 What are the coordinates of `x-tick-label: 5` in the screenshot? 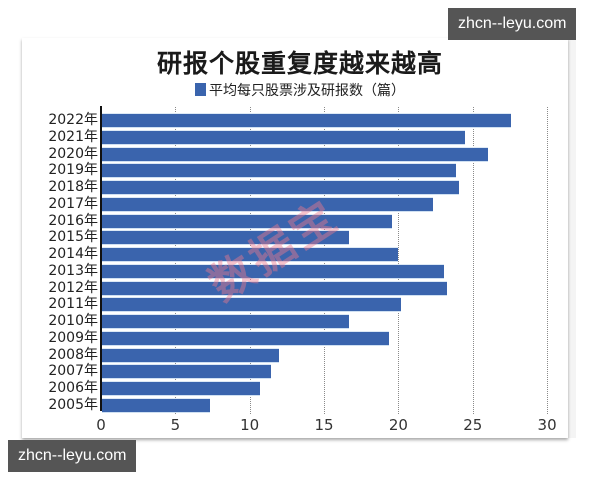 It's located at (175, 425).